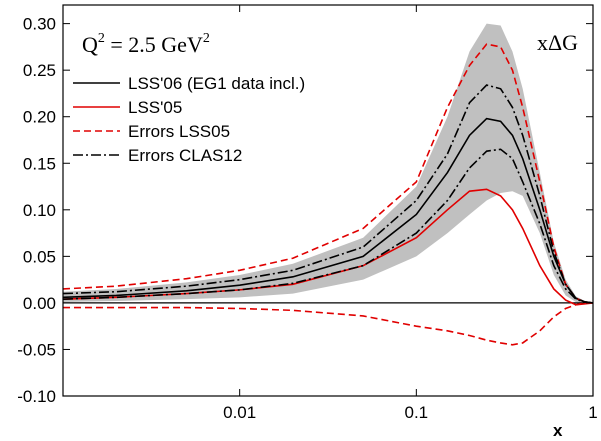  I want to click on x-tick-label: 1, so click(592, 412).